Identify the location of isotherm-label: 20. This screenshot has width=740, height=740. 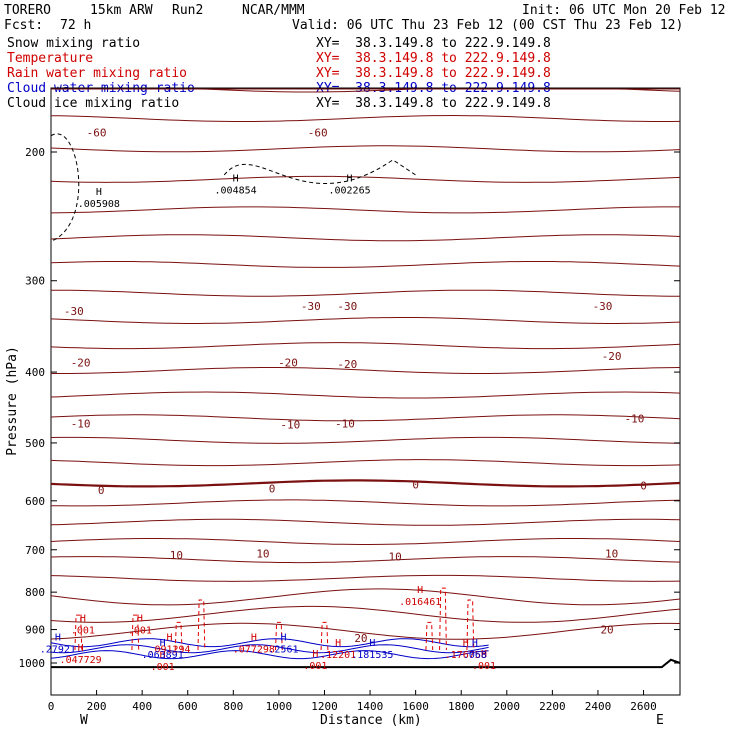
(360, 638).